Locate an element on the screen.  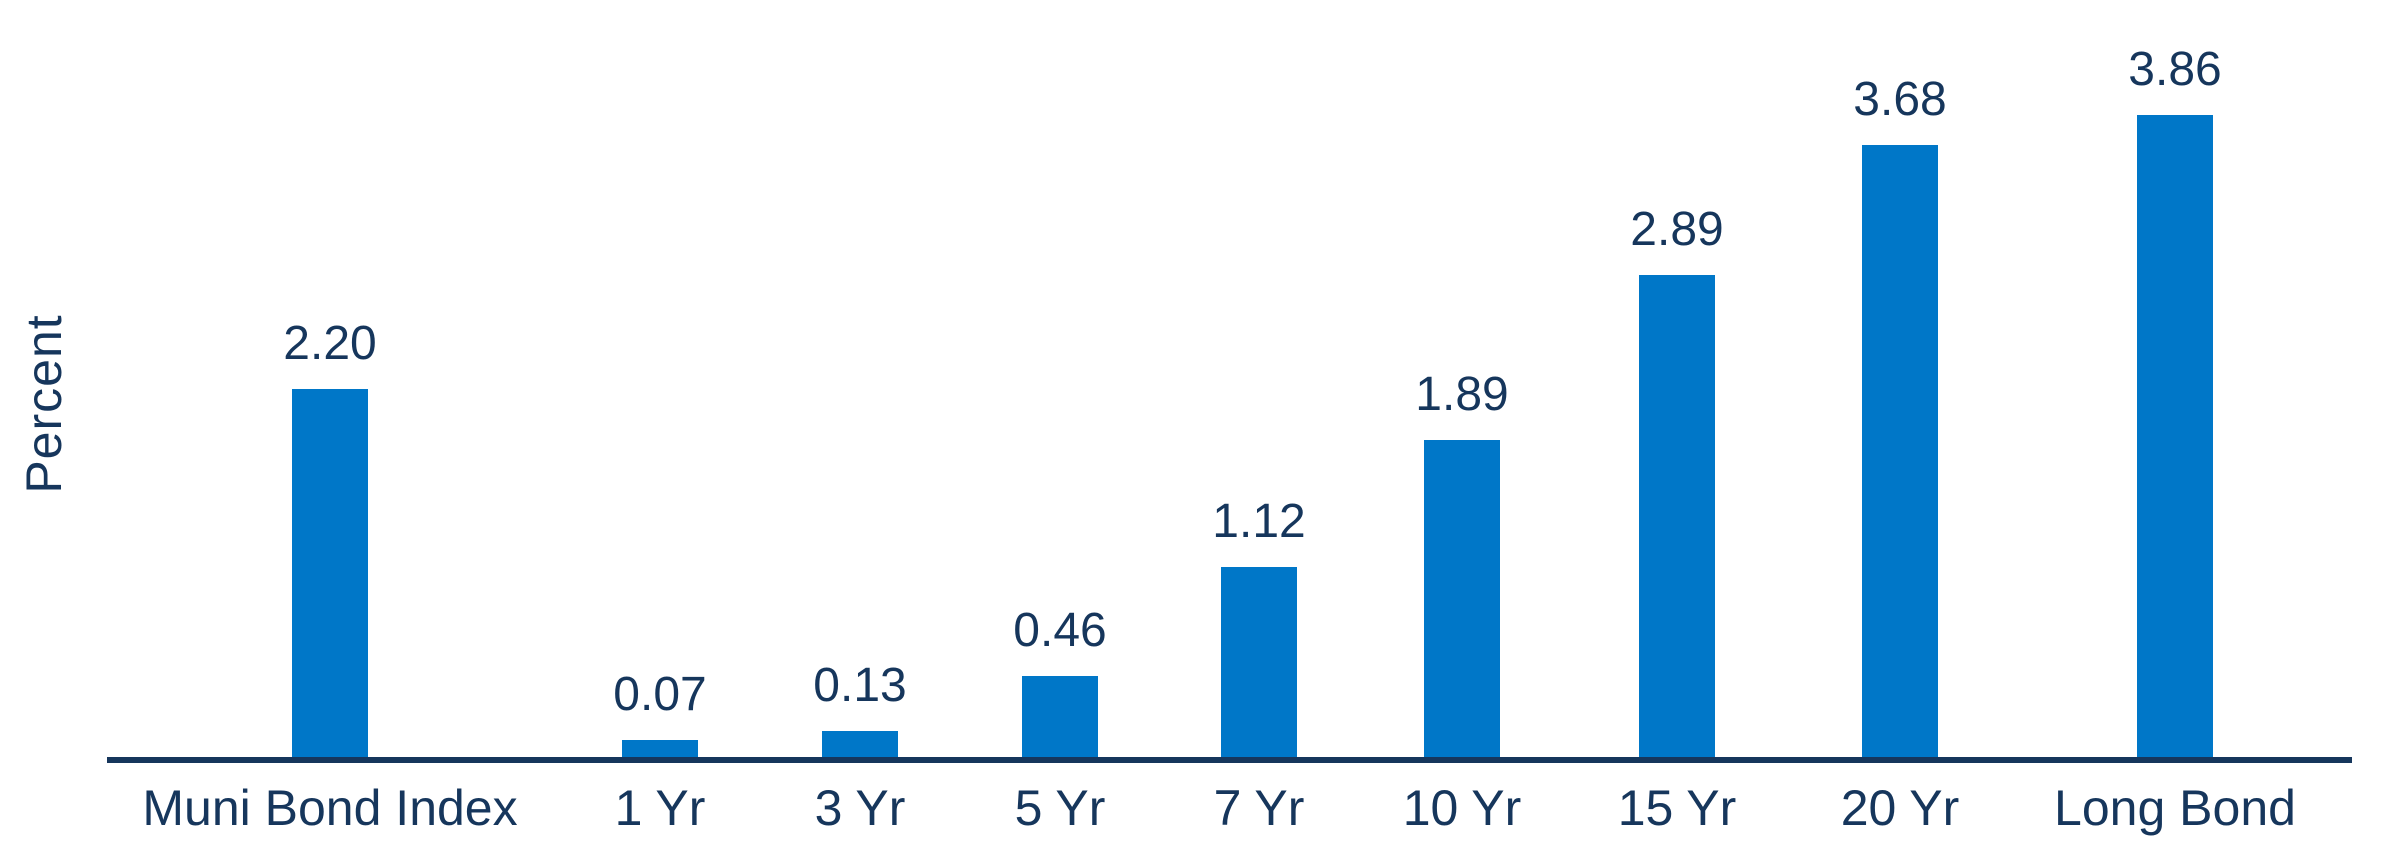
category-label: 15 Yr is located at coordinates (1677, 808).